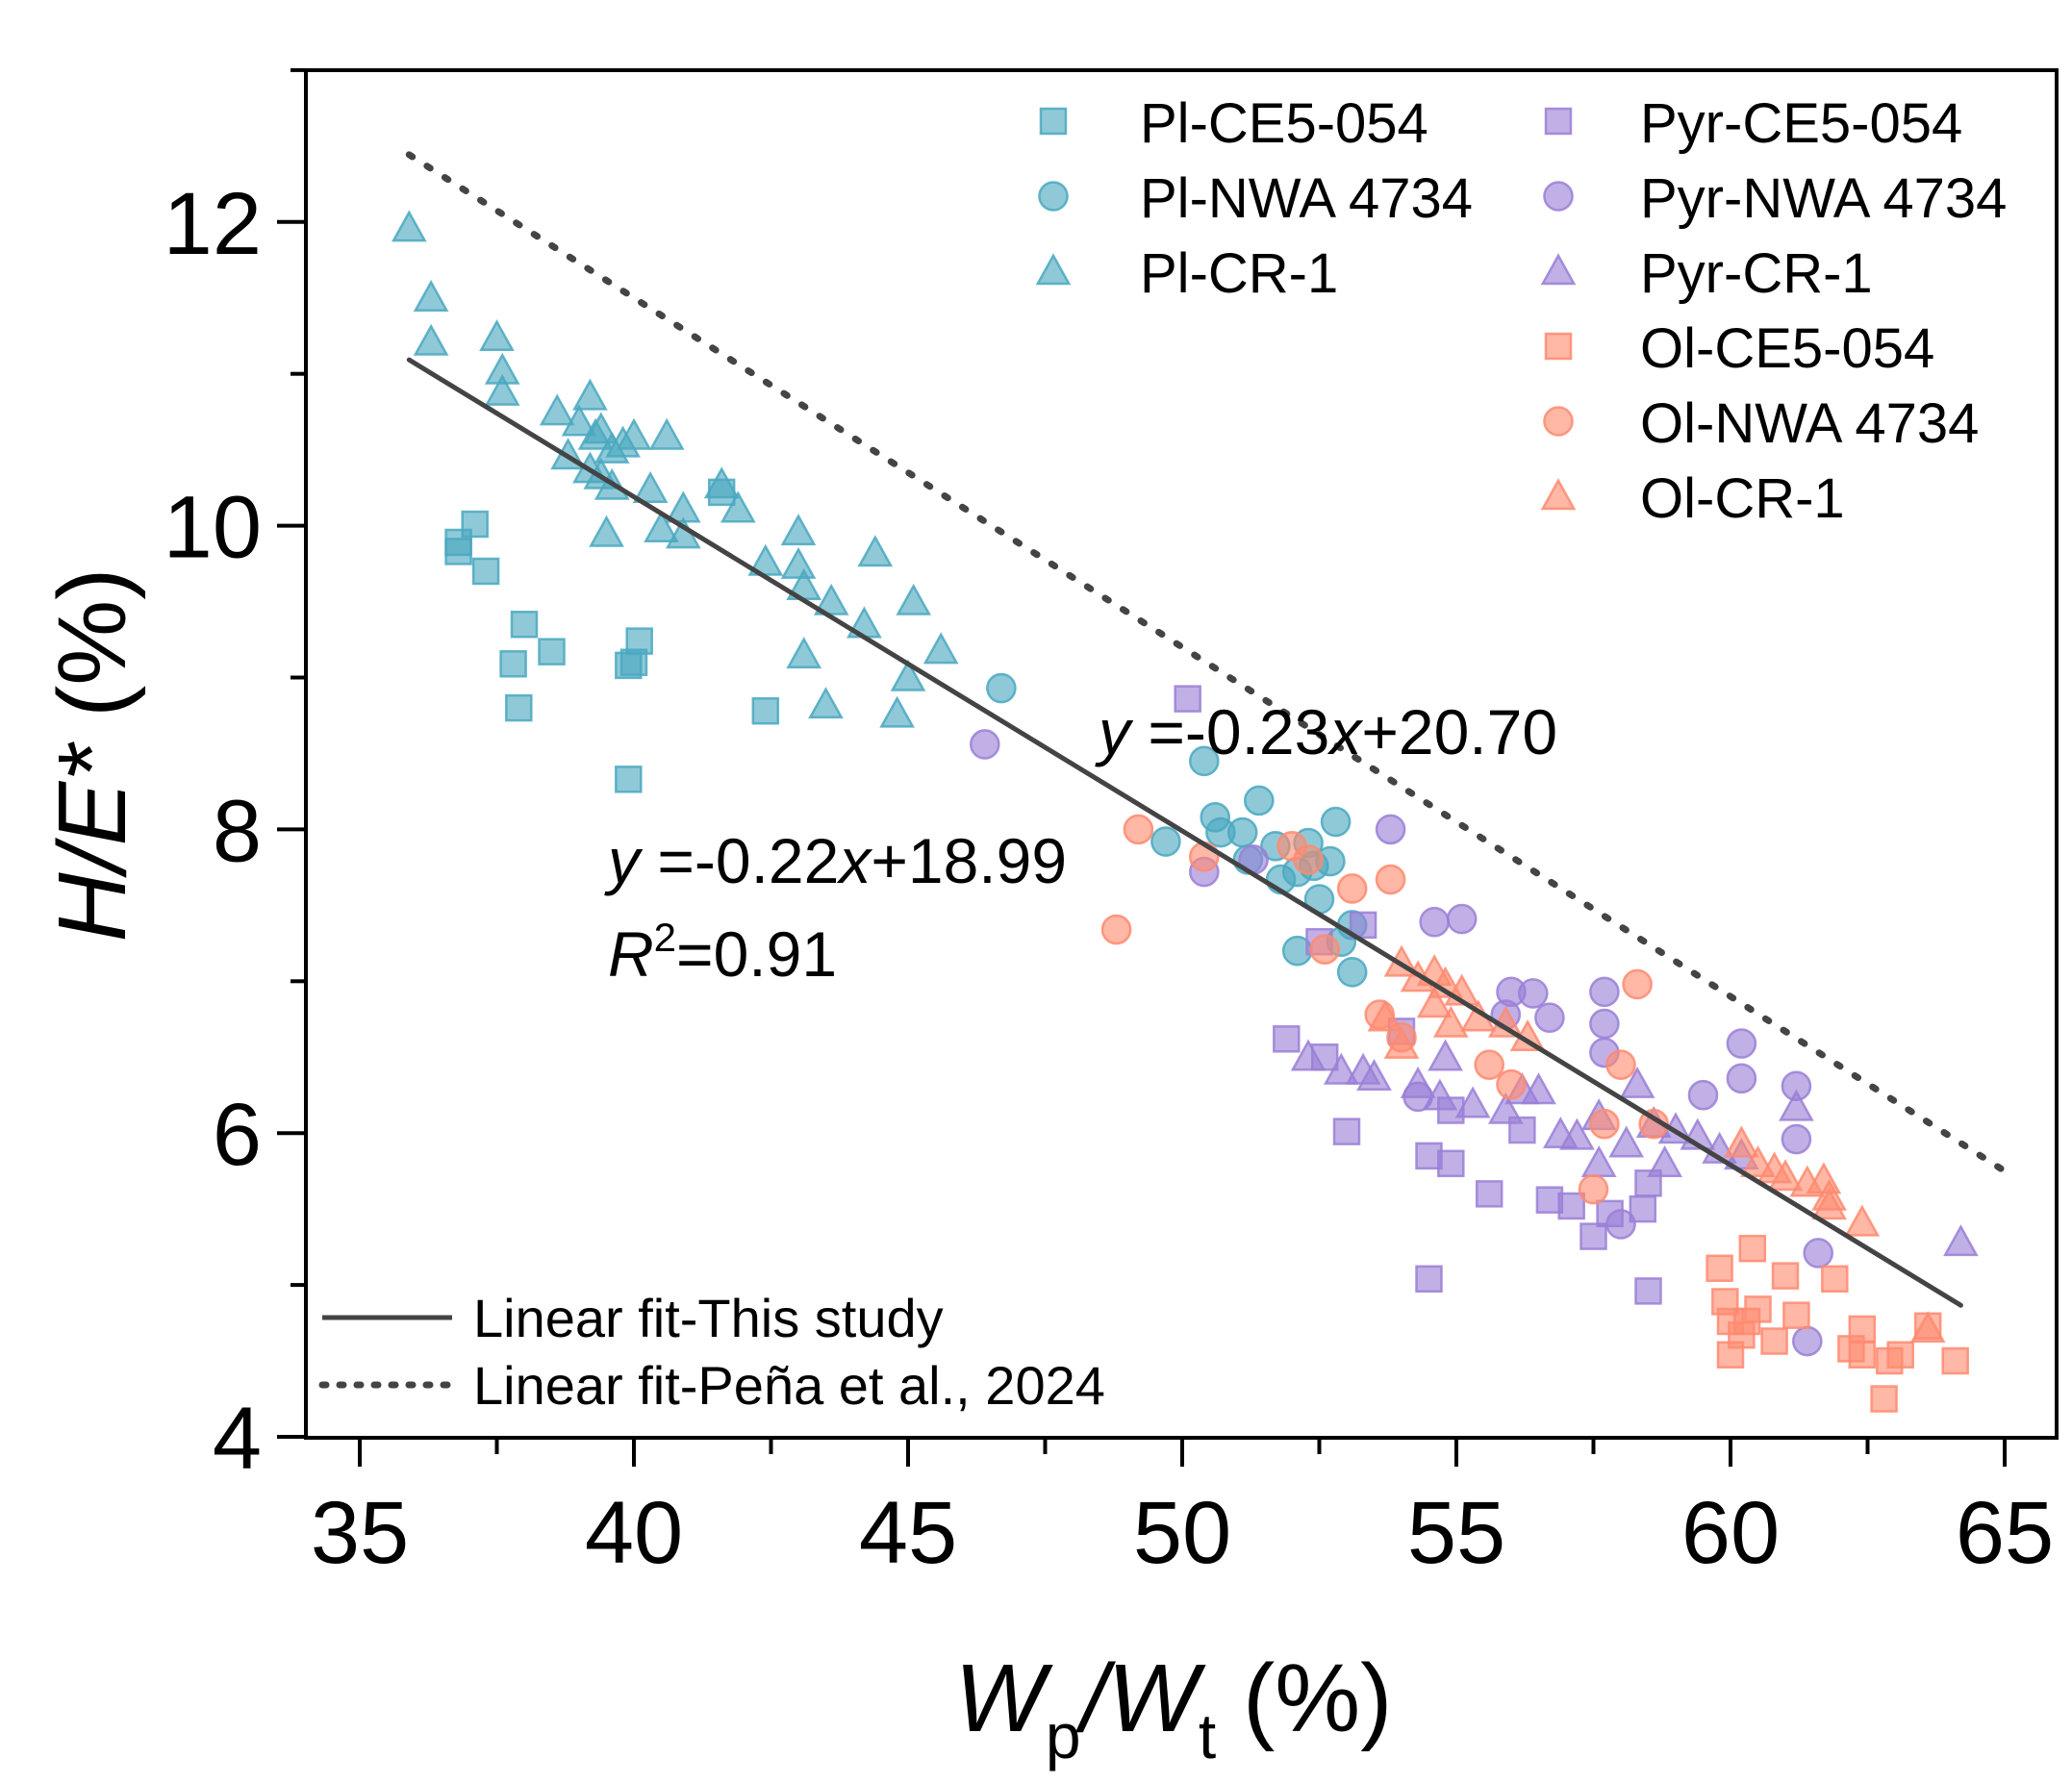 The width and height of the screenshot is (2072, 1784). What do you see at coordinates (789, 1385) in the screenshot?
I see `legend-label-fit-pena-2024: Linear fit-Peña et al., 2024` at bounding box center [789, 1385].